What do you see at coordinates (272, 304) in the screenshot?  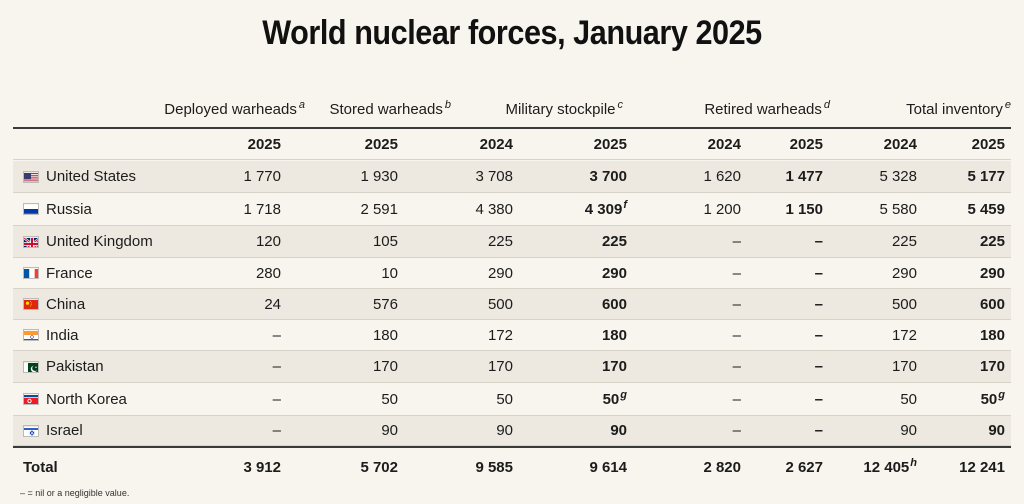 I see `value-cell: 24` at bounding box center [272, 304].